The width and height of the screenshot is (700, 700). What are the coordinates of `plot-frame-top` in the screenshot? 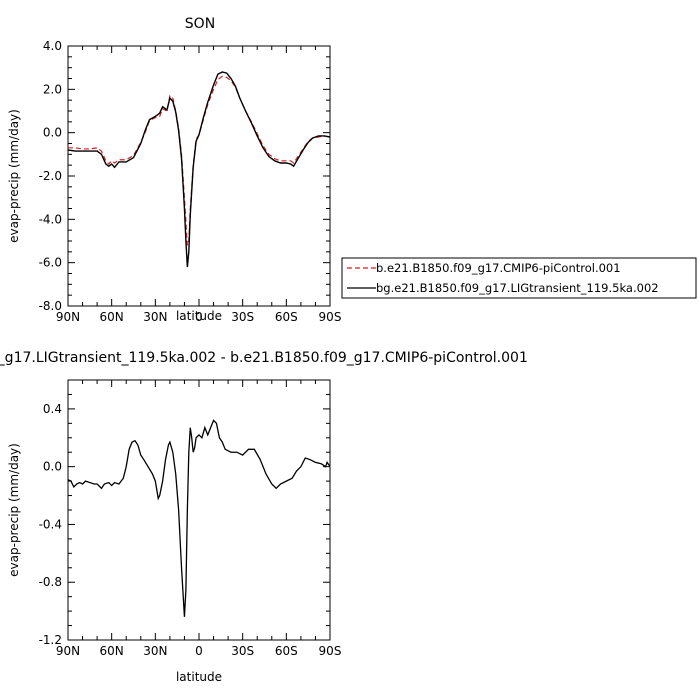 It's located at (199, 176).